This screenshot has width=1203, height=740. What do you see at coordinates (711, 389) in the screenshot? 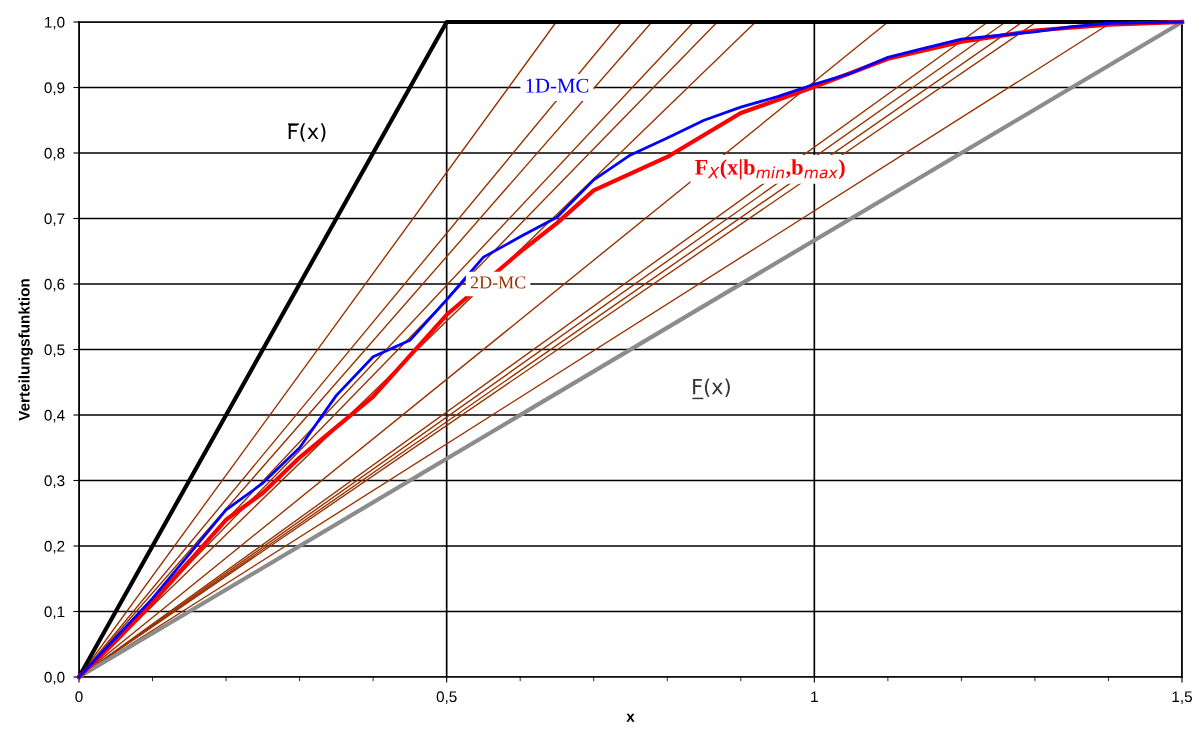
I see `text: F̲(x)` at bounding box center [711, 389].